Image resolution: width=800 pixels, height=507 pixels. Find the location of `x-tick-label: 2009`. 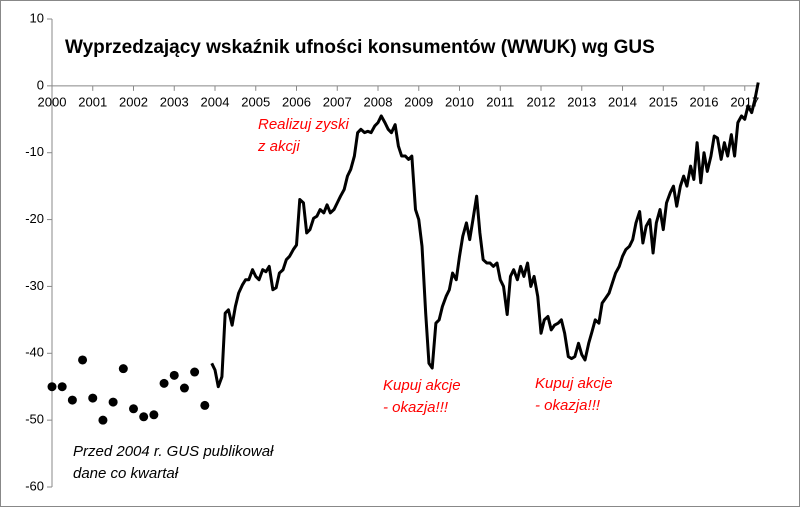

x-tick-label: 2009 is located at coordinates (418, 101).